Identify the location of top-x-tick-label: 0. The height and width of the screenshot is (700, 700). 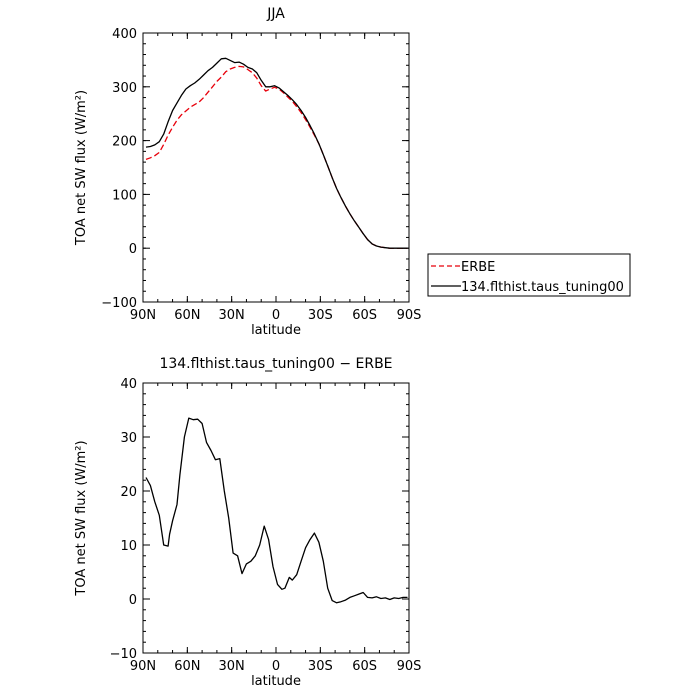
(276, 315).